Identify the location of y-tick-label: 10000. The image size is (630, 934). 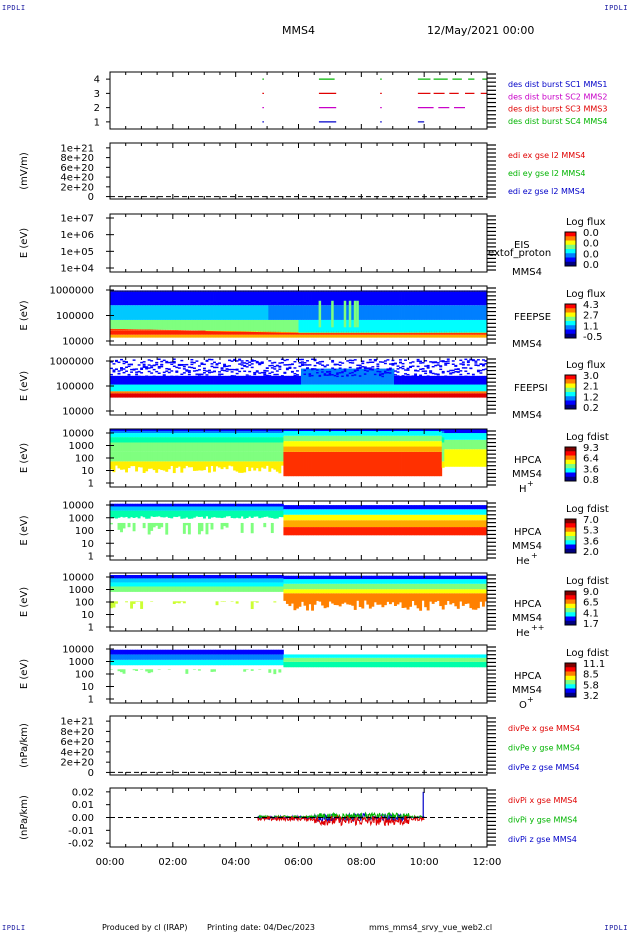
(78, 434).